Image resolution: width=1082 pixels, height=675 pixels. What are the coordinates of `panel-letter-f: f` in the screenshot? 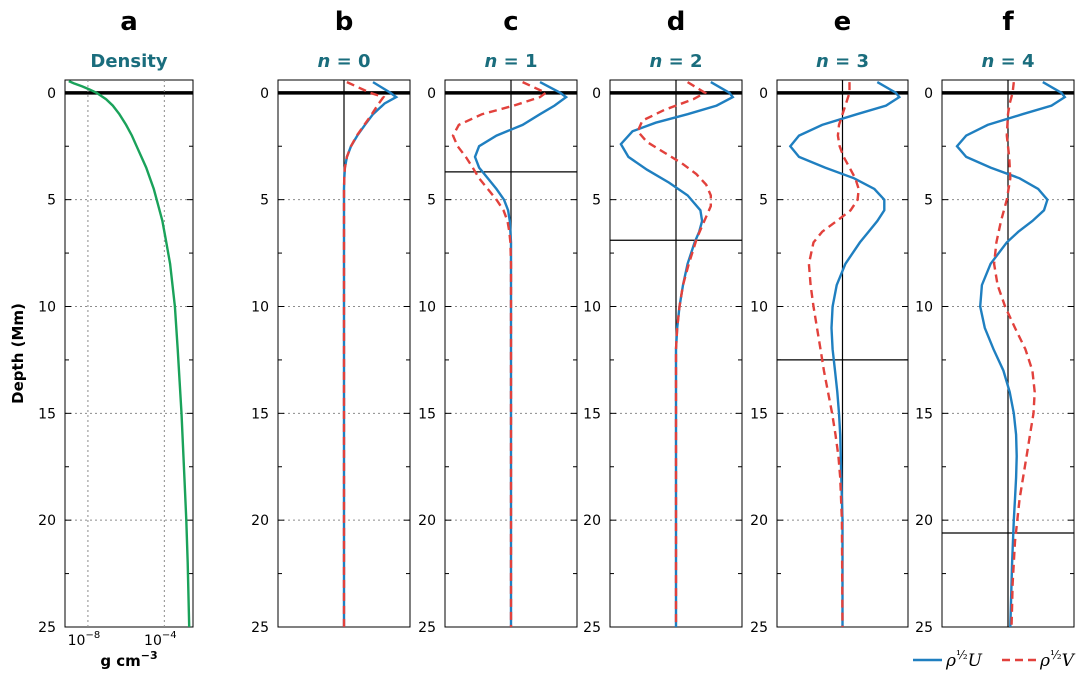 It's located at (1008, 22).